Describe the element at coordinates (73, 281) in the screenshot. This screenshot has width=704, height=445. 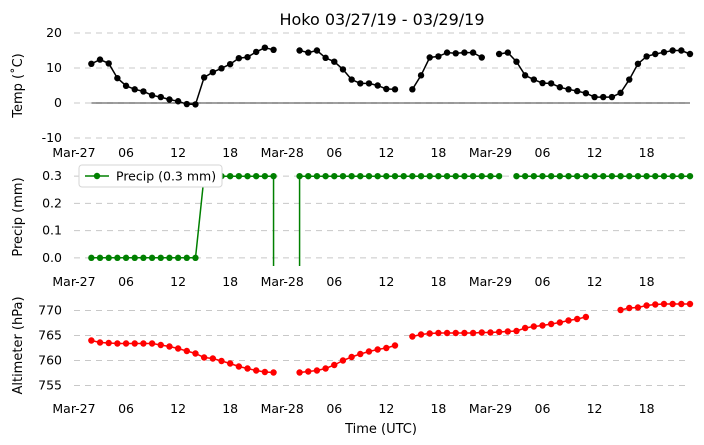
I see `precip-x-tick-label: Mar-27` at that location.